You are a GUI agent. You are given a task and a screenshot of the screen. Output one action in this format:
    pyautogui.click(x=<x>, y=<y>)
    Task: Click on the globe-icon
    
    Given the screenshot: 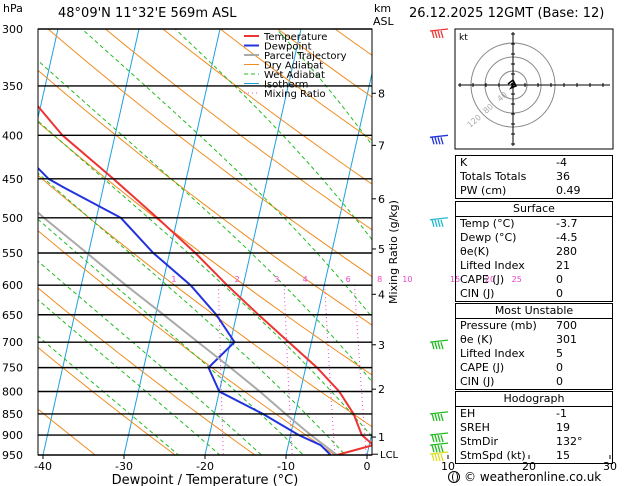 What is the action you would take?
    pyautogui.click(x=454, y=477)
    